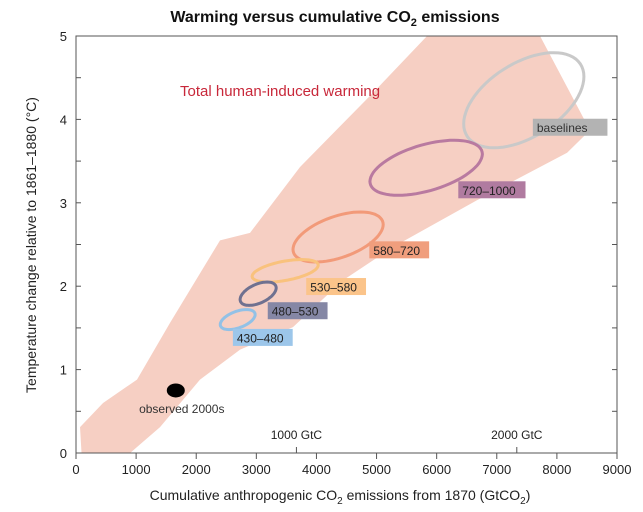 The height and width of the screenshot is (512, 643). What do you see at coordinates (436, 469) in the screenshot?
I see `x-tick-label: 6000` at bounding box center [436, 469].